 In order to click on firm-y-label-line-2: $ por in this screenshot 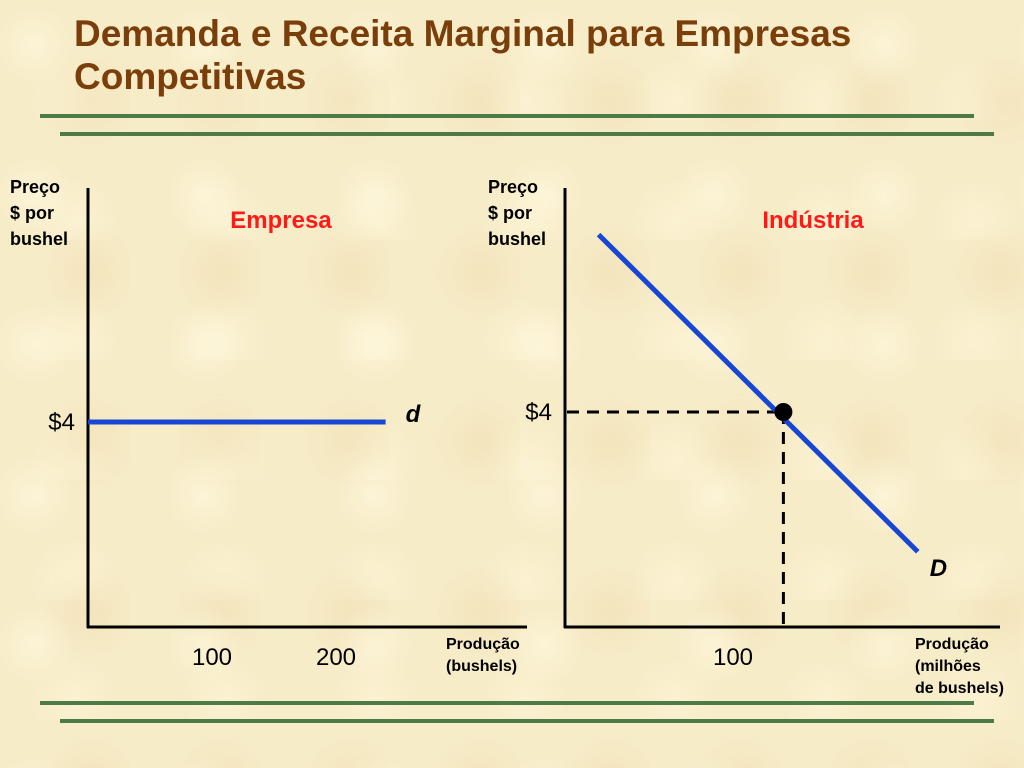, I will do `click(32, 213)`.